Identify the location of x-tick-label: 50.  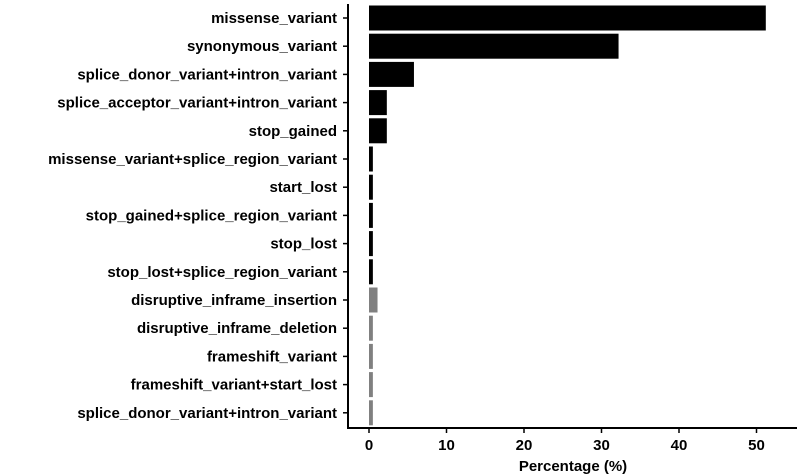
(756, 445).